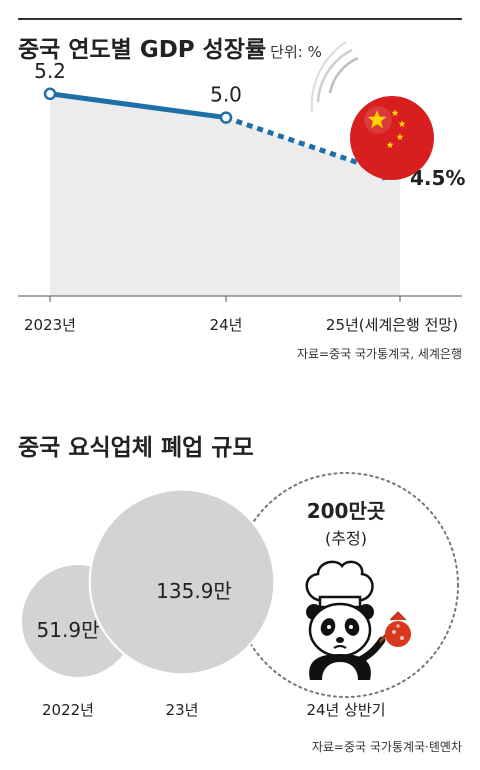  Describe the element at coordinates (386, 747) in the screenshot. I see `closure-source: 자료=중국 국가통계국·톈옌차` at that location.